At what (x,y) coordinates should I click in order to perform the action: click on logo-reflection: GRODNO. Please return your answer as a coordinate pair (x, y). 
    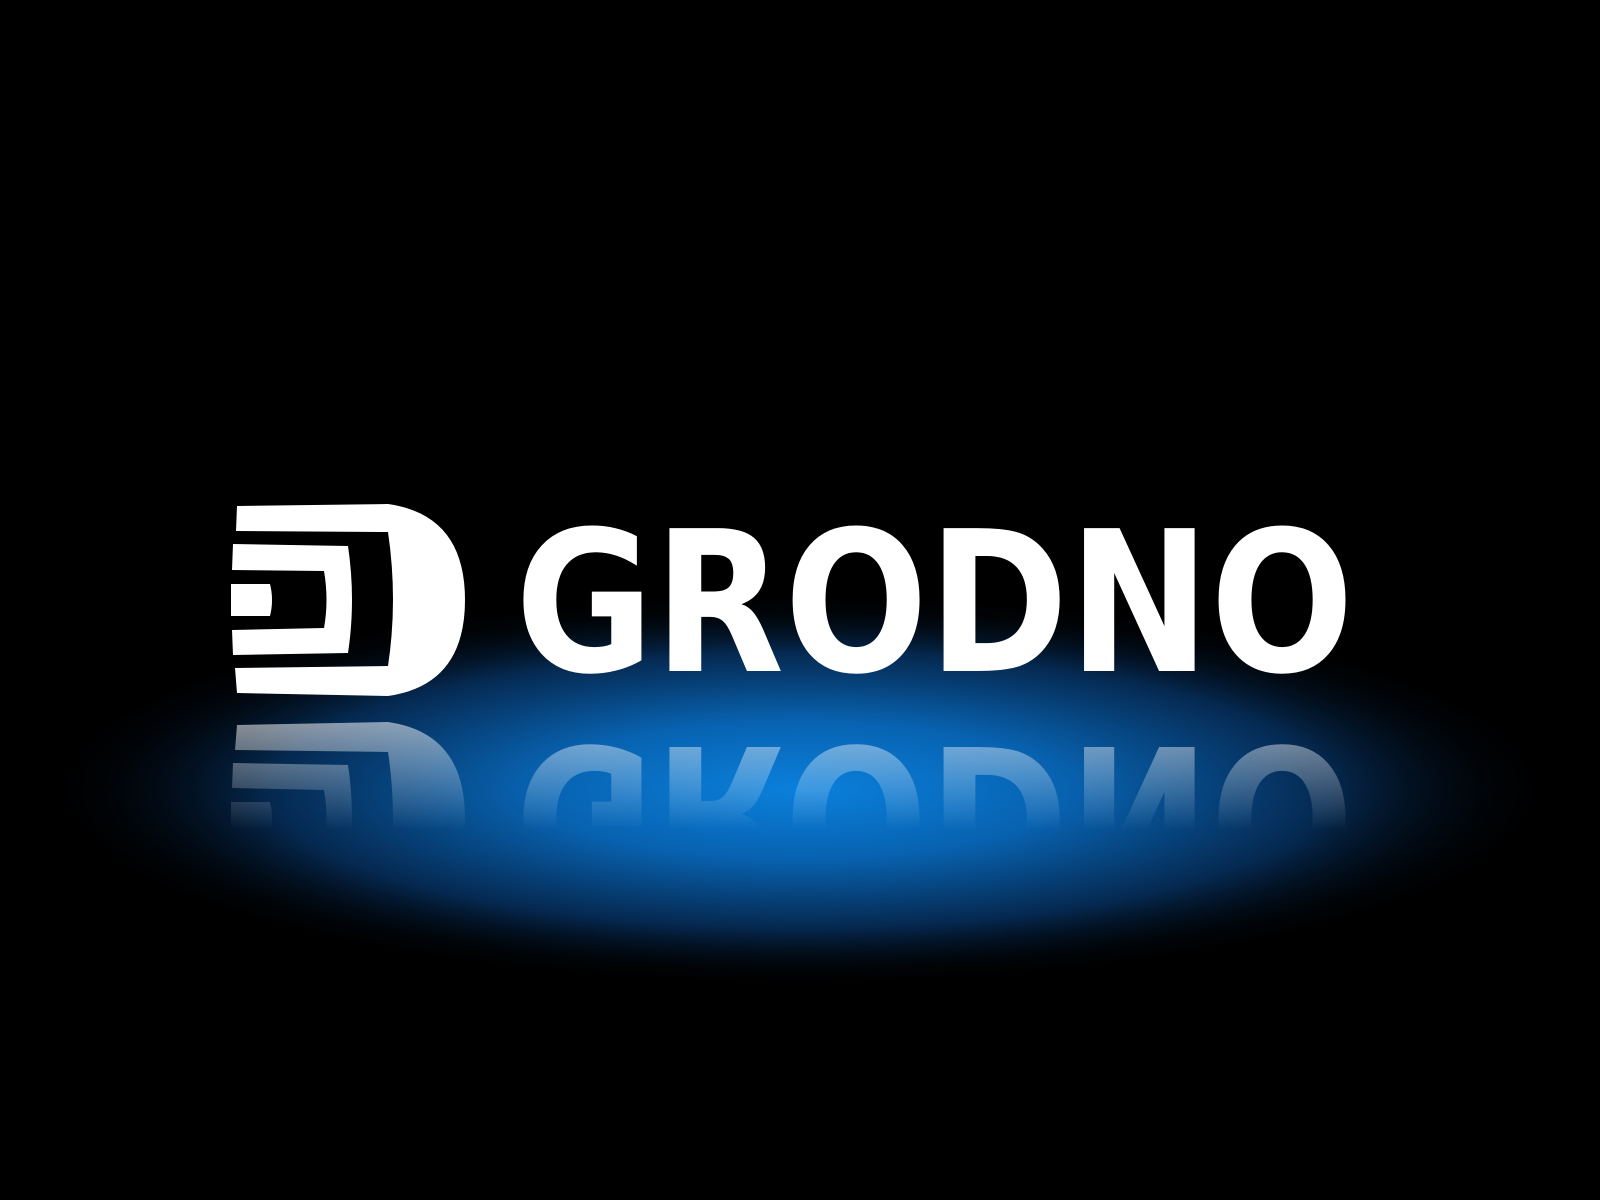
    Looking at the image, I should click on (792, 814).